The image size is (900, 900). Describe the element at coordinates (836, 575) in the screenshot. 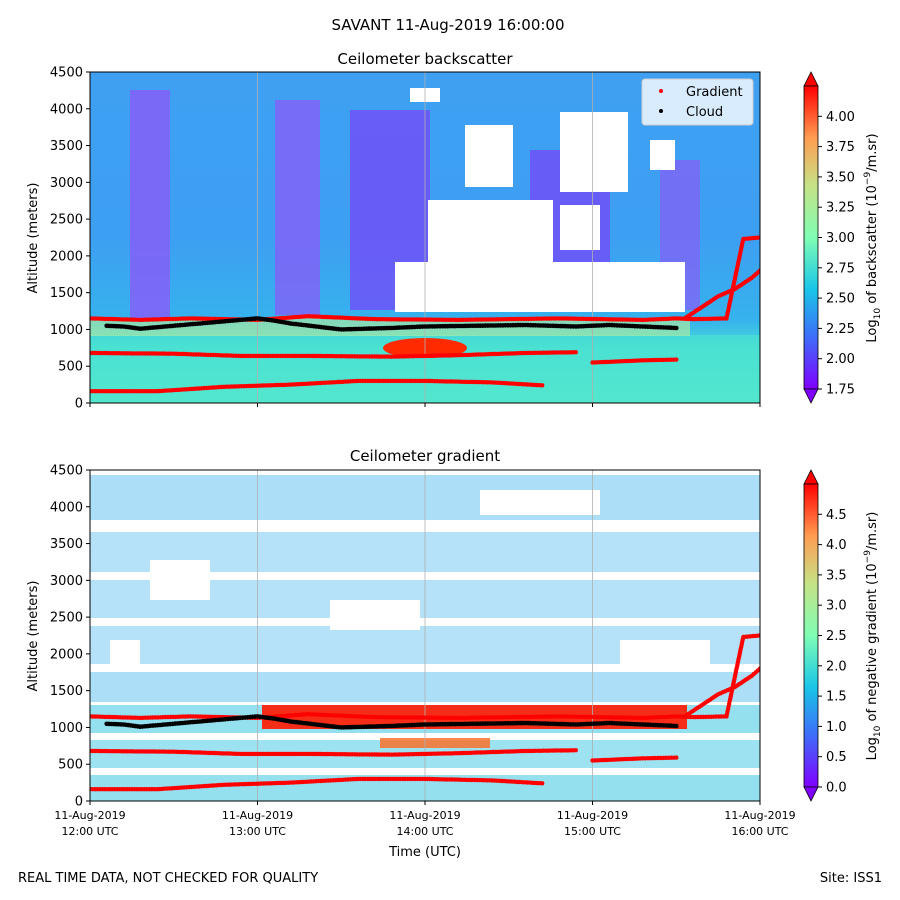

I see `colorbar-tick-label: 3.5` at that location.